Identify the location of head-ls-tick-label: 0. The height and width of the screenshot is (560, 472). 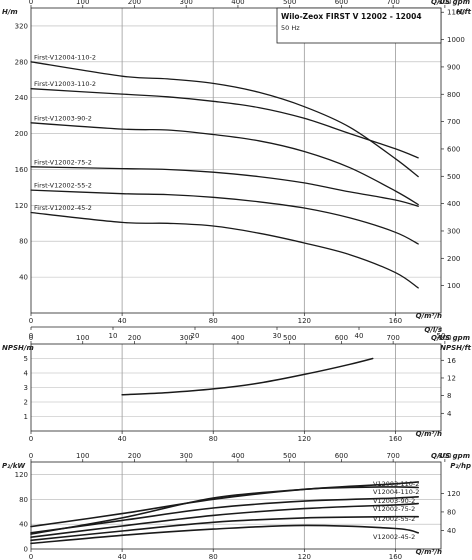
(31, 336).